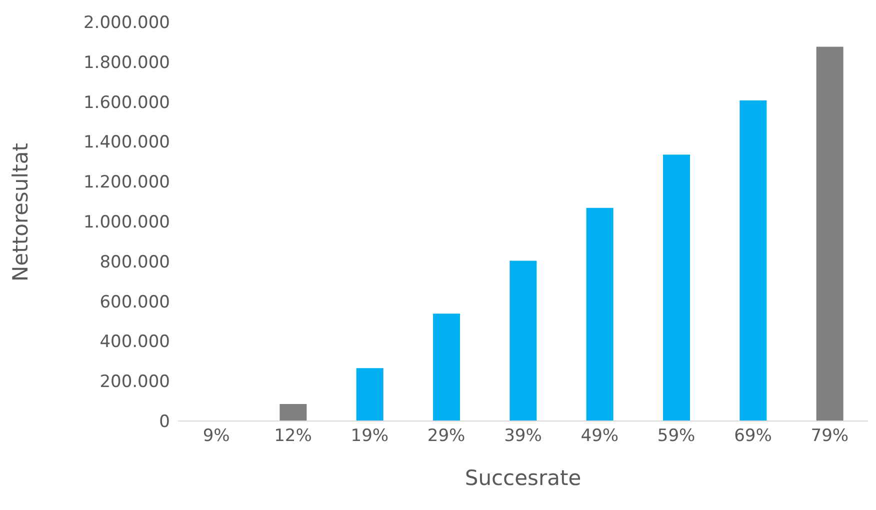 This screenshot has height=510, width=876. I want to click on y-tick-label: 2.000.000, so click(126, 23).